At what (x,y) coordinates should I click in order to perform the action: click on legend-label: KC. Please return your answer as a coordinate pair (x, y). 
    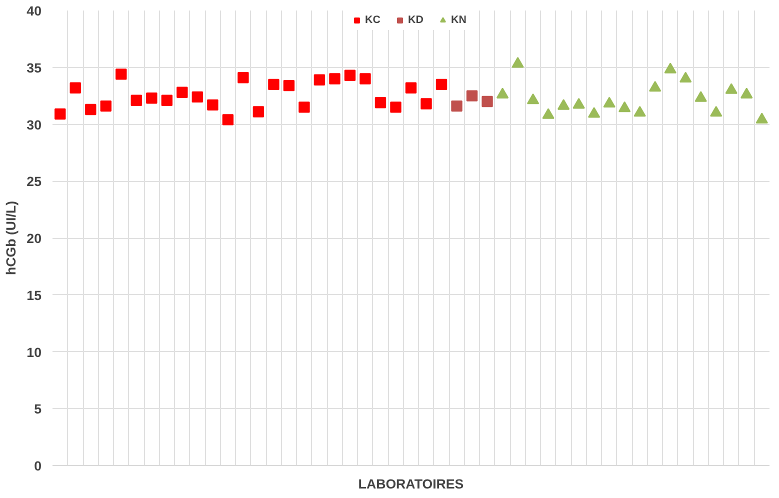
    Looking at the image, I should click on (373, 20).